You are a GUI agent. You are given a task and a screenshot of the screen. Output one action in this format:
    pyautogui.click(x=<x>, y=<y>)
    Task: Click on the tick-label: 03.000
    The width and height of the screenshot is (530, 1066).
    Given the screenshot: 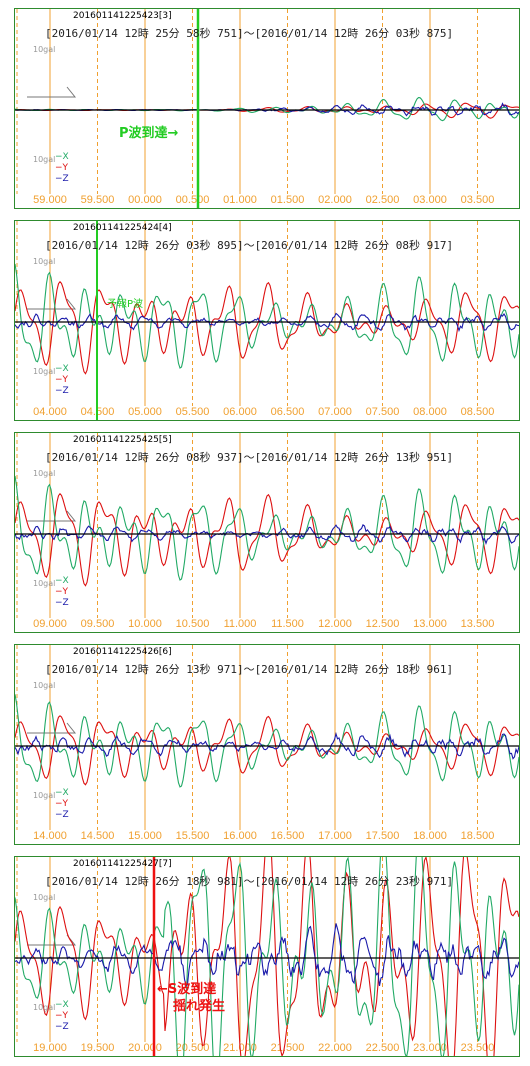 What is the action you would take?
    pyautogui.click(x=430, y=200)
    